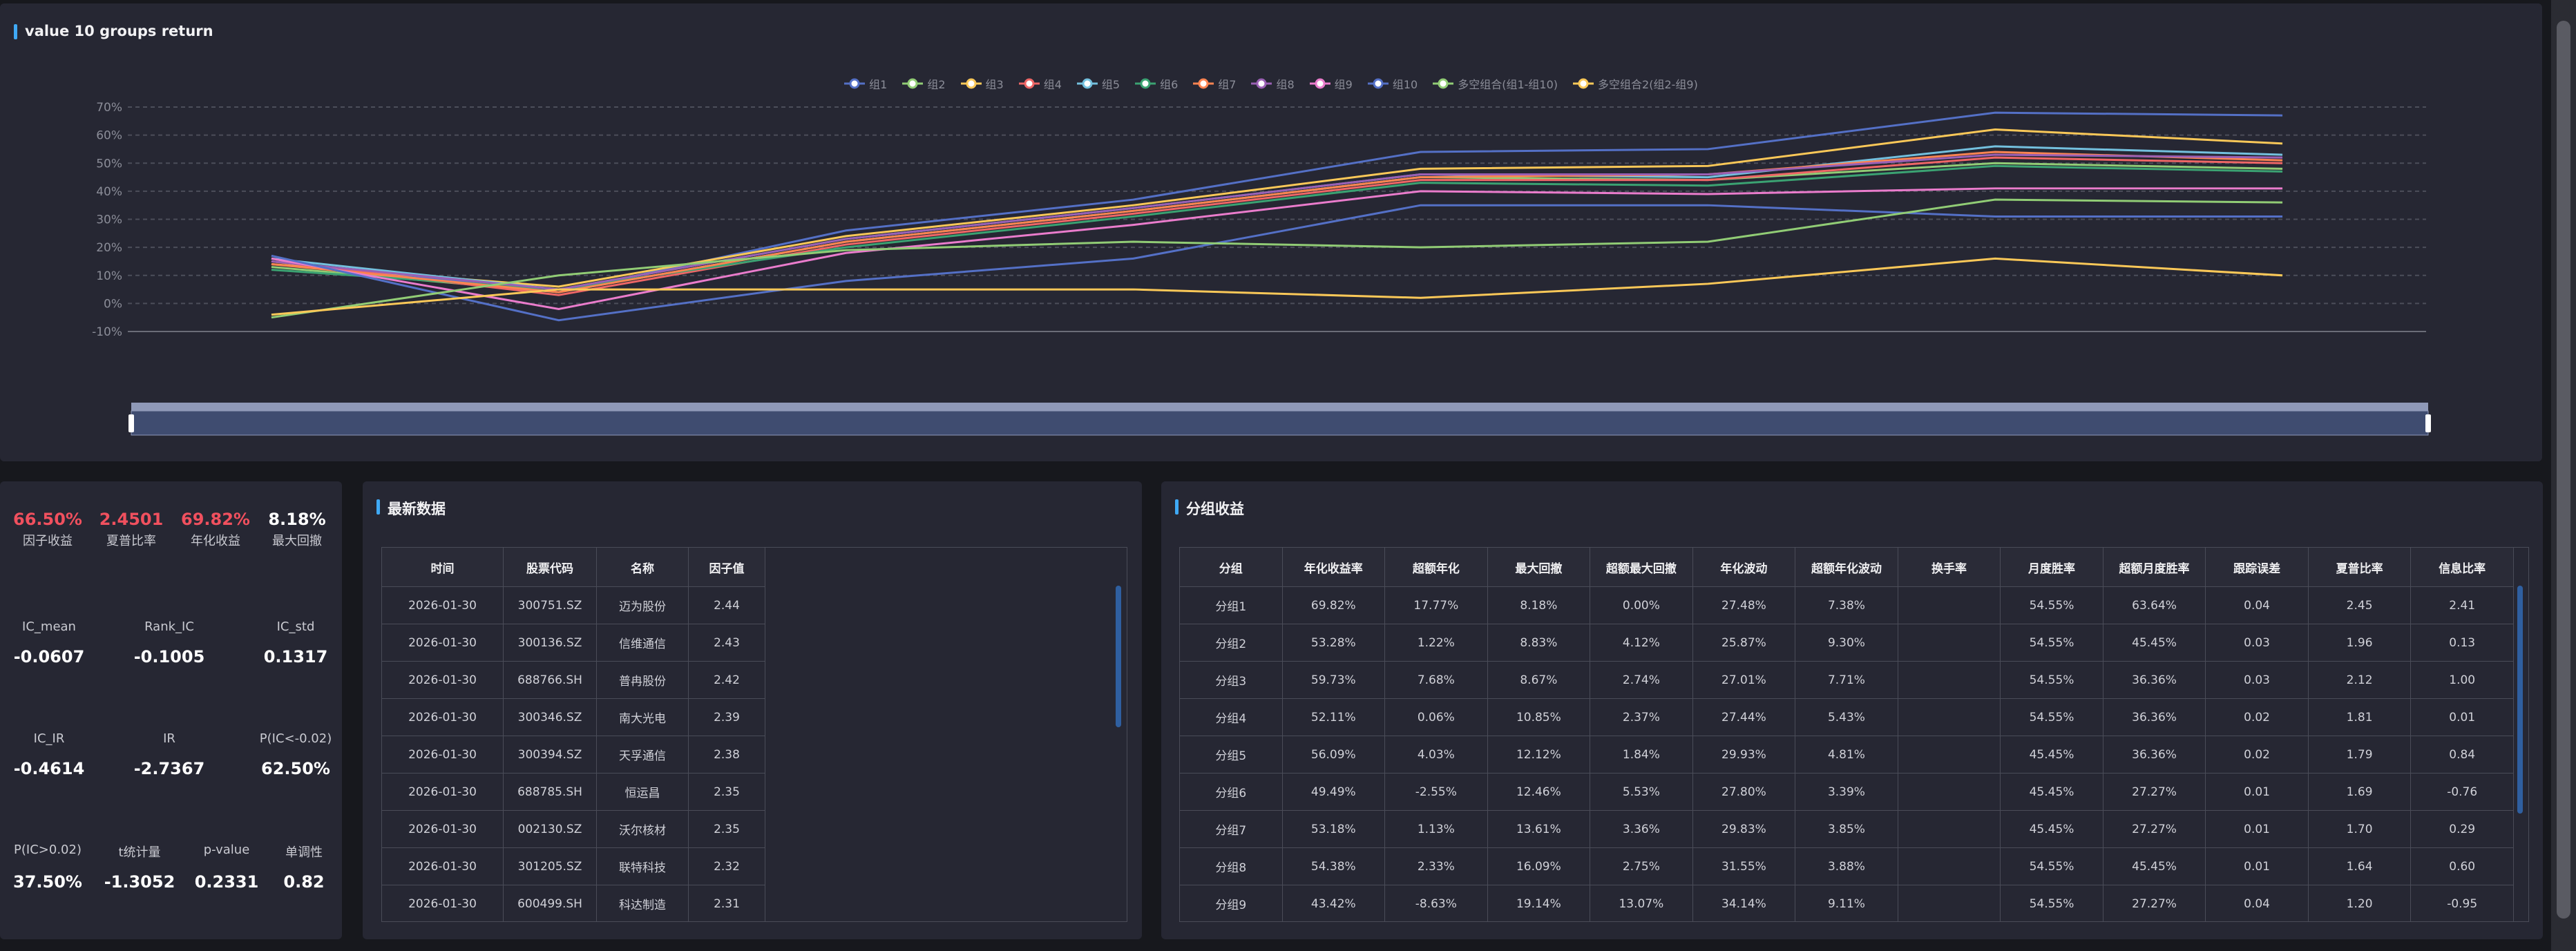 The height and width of the screenshot is (951, 2576). Describe the element at coordinates (642, 829) in the screenshot. I see `table-cell: 沃尔核材` at that location.